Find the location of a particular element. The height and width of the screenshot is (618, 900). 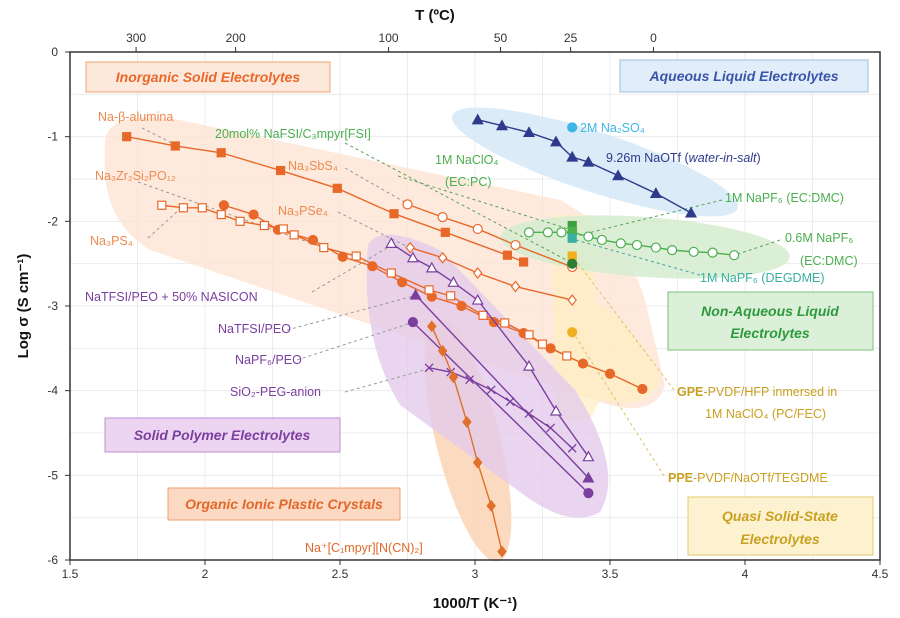

region-label-quasi: Quasi Solid-State Electrolytes is located at coordinates (780, 526).